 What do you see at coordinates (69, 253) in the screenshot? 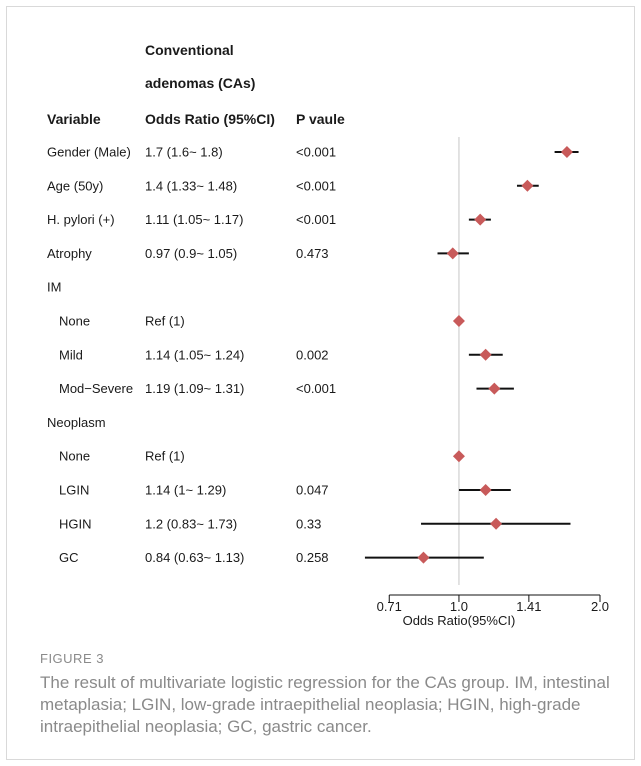
I see `row-label: Atrophy` at bounding box center [69, 253].